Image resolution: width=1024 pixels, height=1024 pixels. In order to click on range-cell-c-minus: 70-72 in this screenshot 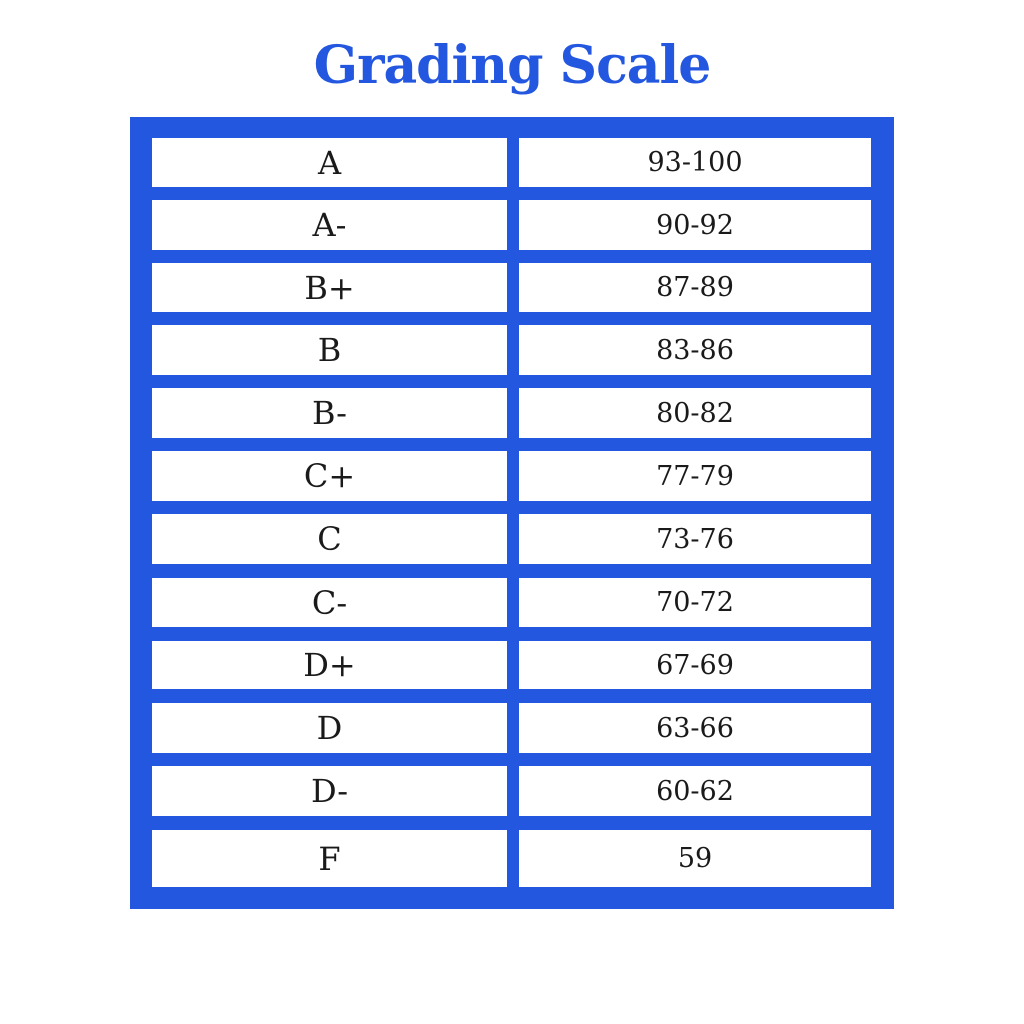, I will do `click(695, 602)`.